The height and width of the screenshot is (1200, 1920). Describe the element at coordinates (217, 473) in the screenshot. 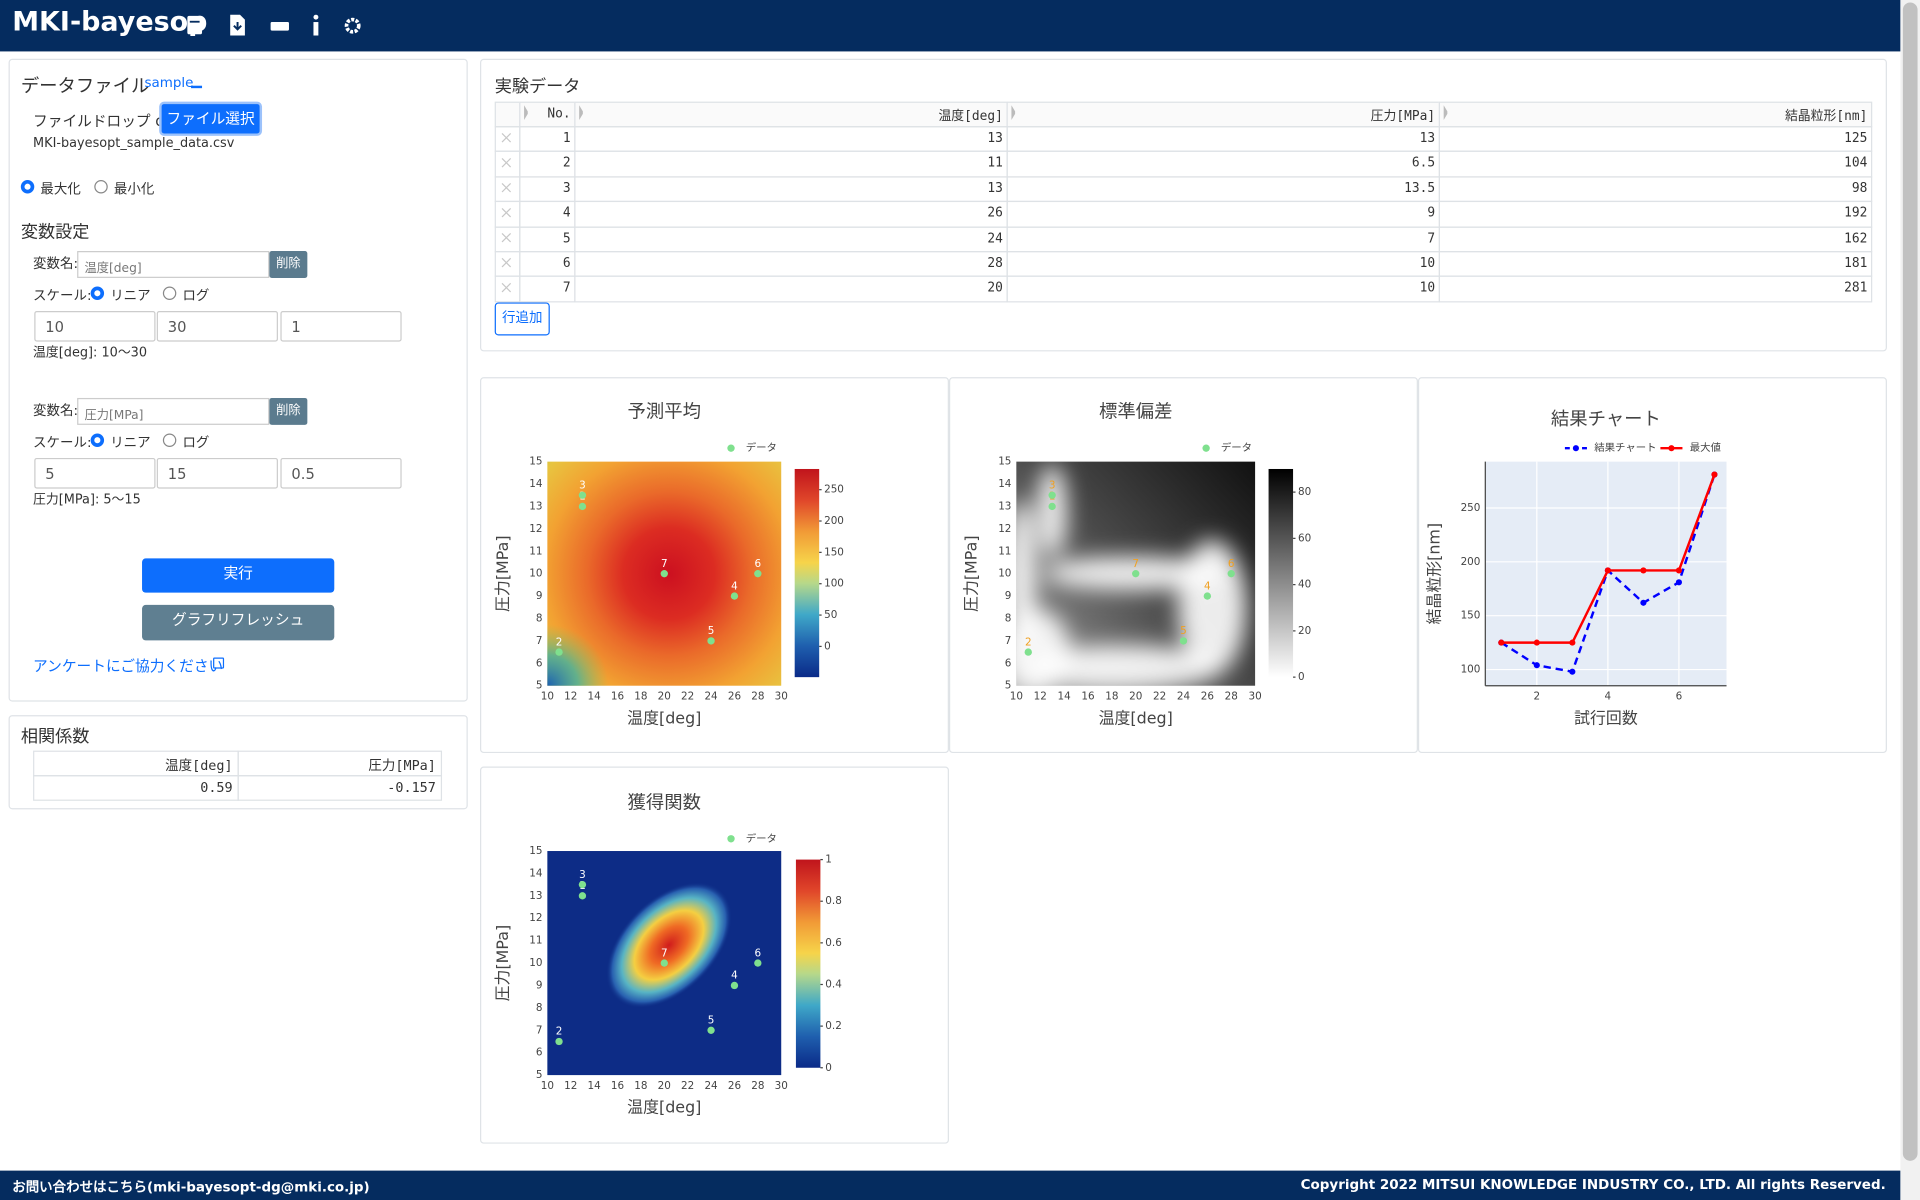

I see `range-input: 15` at that location.